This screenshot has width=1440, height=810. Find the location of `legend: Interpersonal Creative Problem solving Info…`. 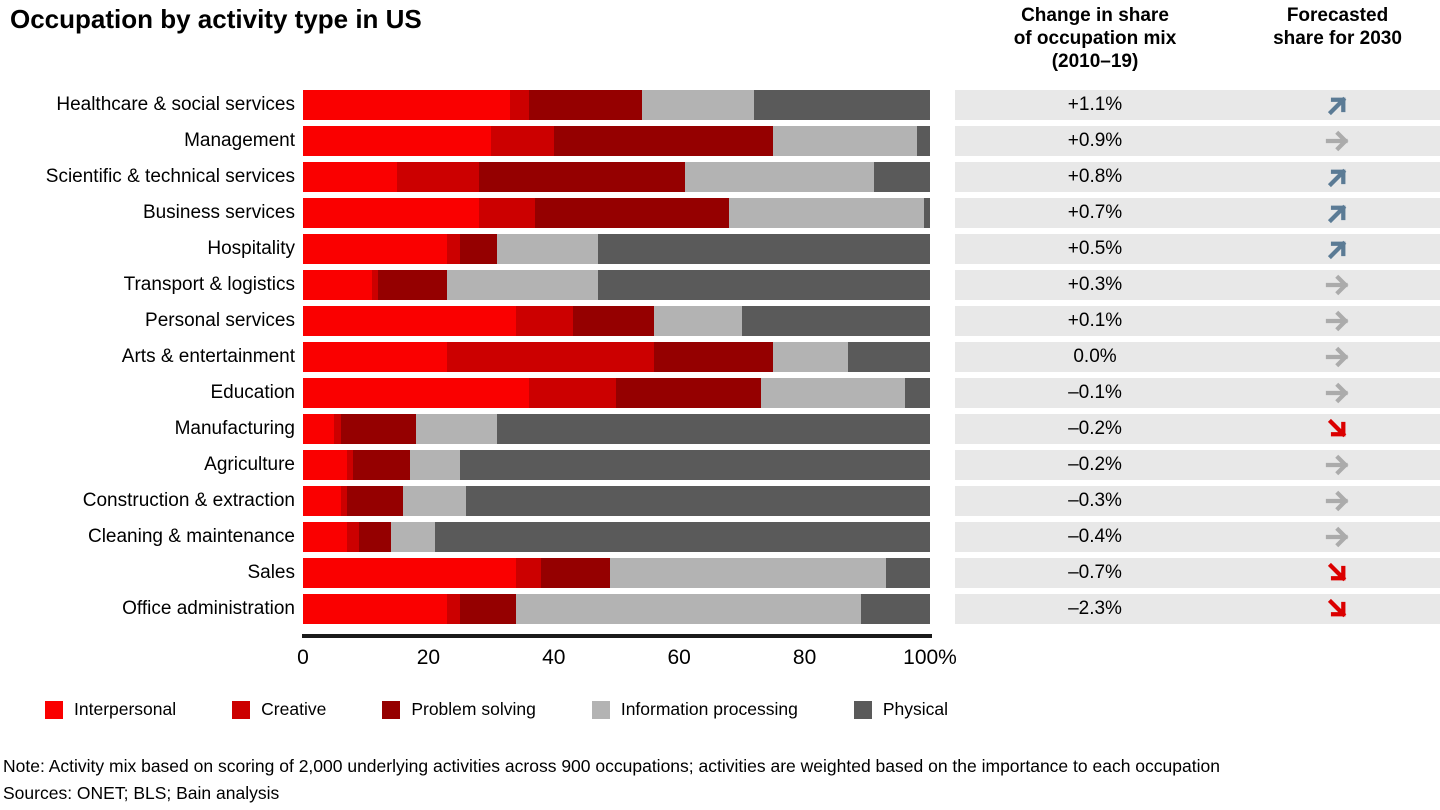

legend: Interpersonal Creative Problem solving Info… is located at coordinates (496, 709).